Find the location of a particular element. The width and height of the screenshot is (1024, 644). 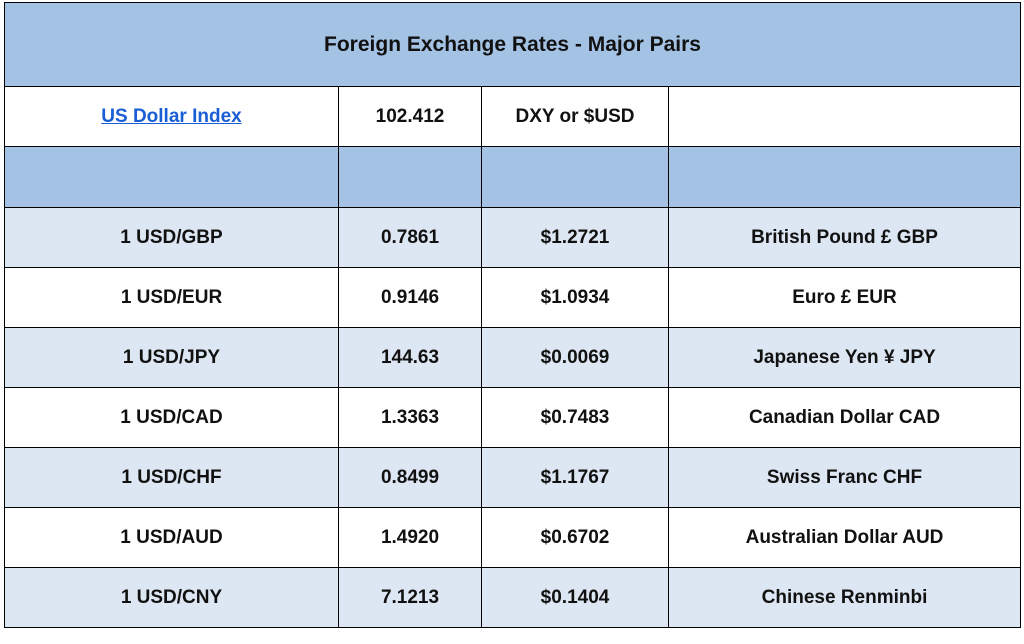

inverse-rate-cell: $1.2721 is located at coordinates (575, 237).